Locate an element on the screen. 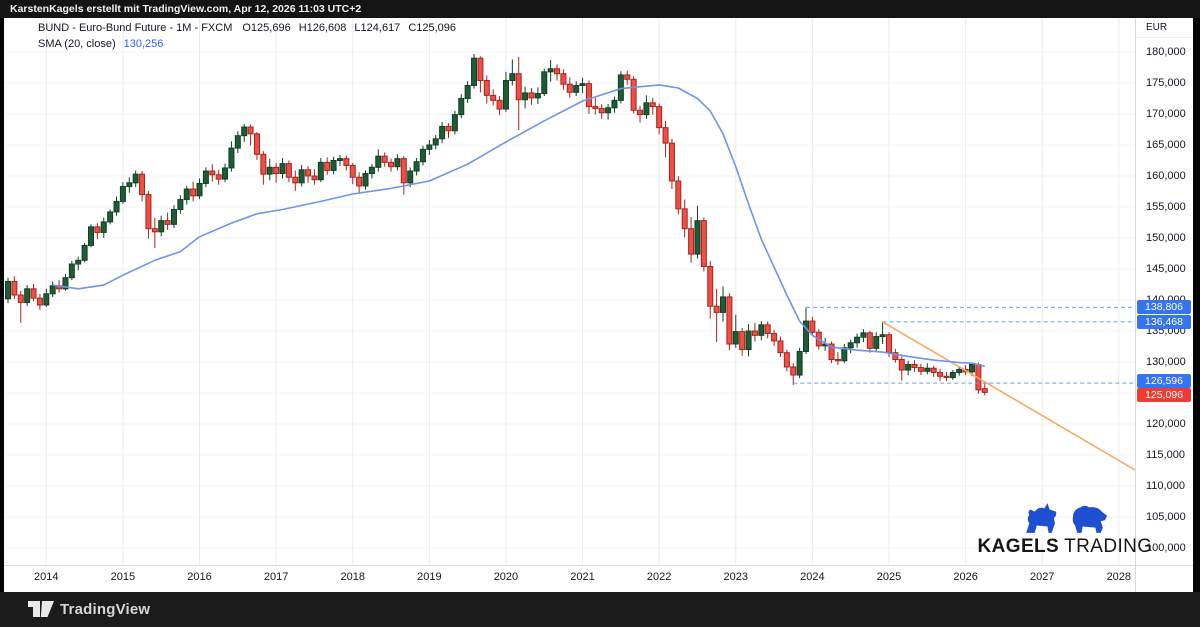  time-axis-year-label: 2017 is located at coordinates (276, 577).